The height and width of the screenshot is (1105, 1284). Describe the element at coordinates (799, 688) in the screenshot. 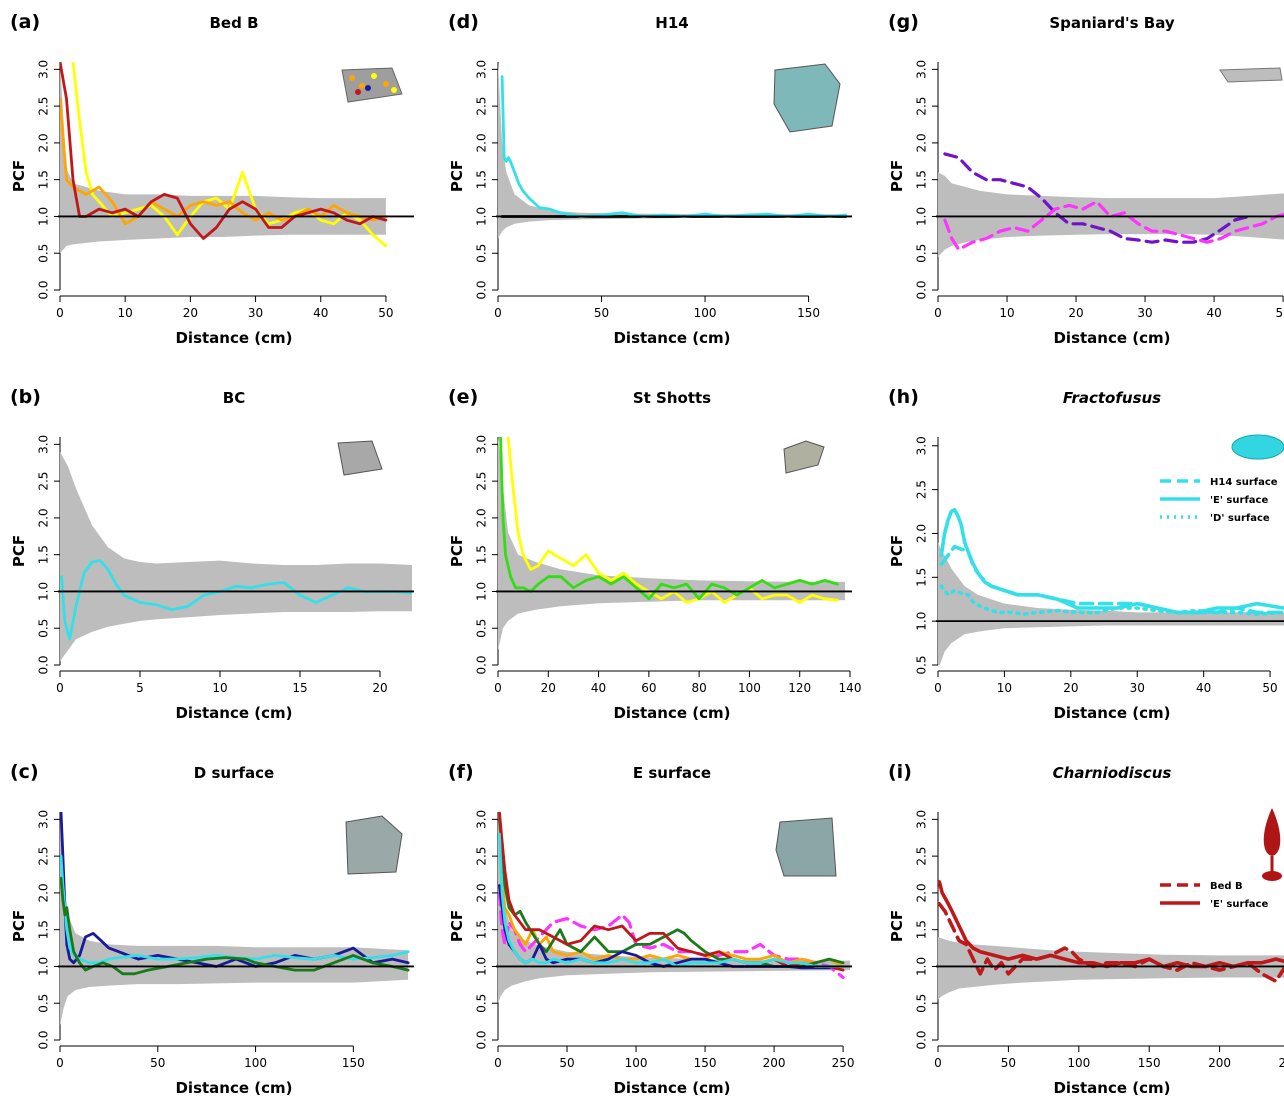

I see `x-tick-label: 120` at that location.